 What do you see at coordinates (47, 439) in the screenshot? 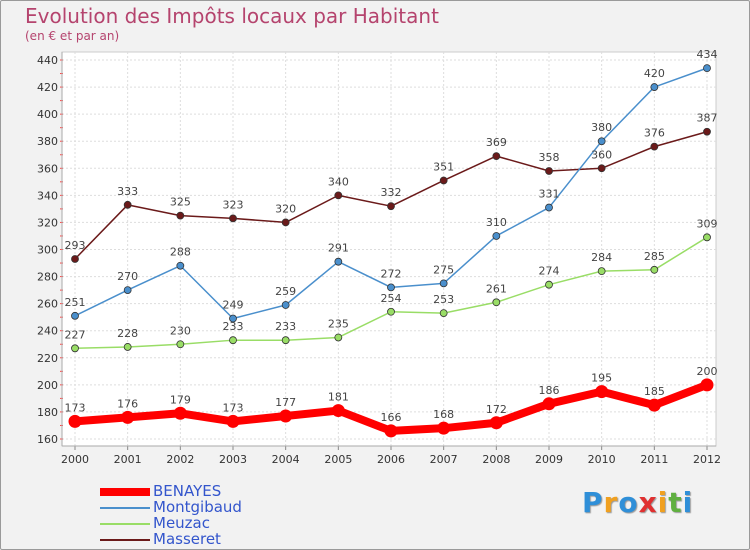
I see `y-tick-label: 160` at bounding box center [47, 439].